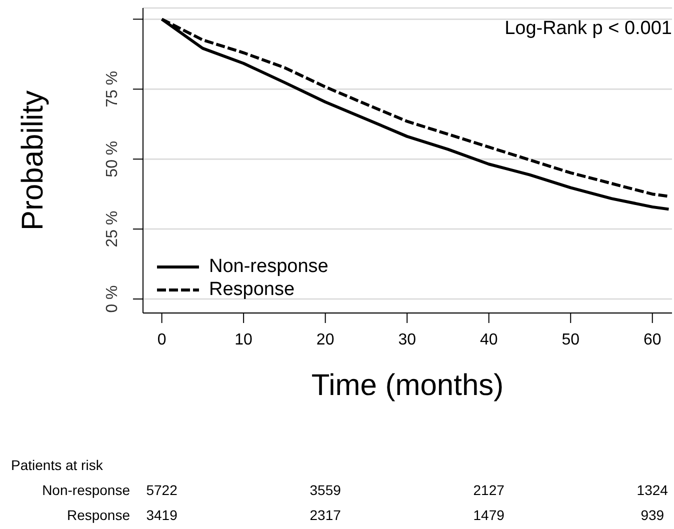 The image size is (674, 529). What do you see at coordinates (407, 385) in the screenshot?
I see `x-axis-title: Time (months)` at bounding box center [407, 385].